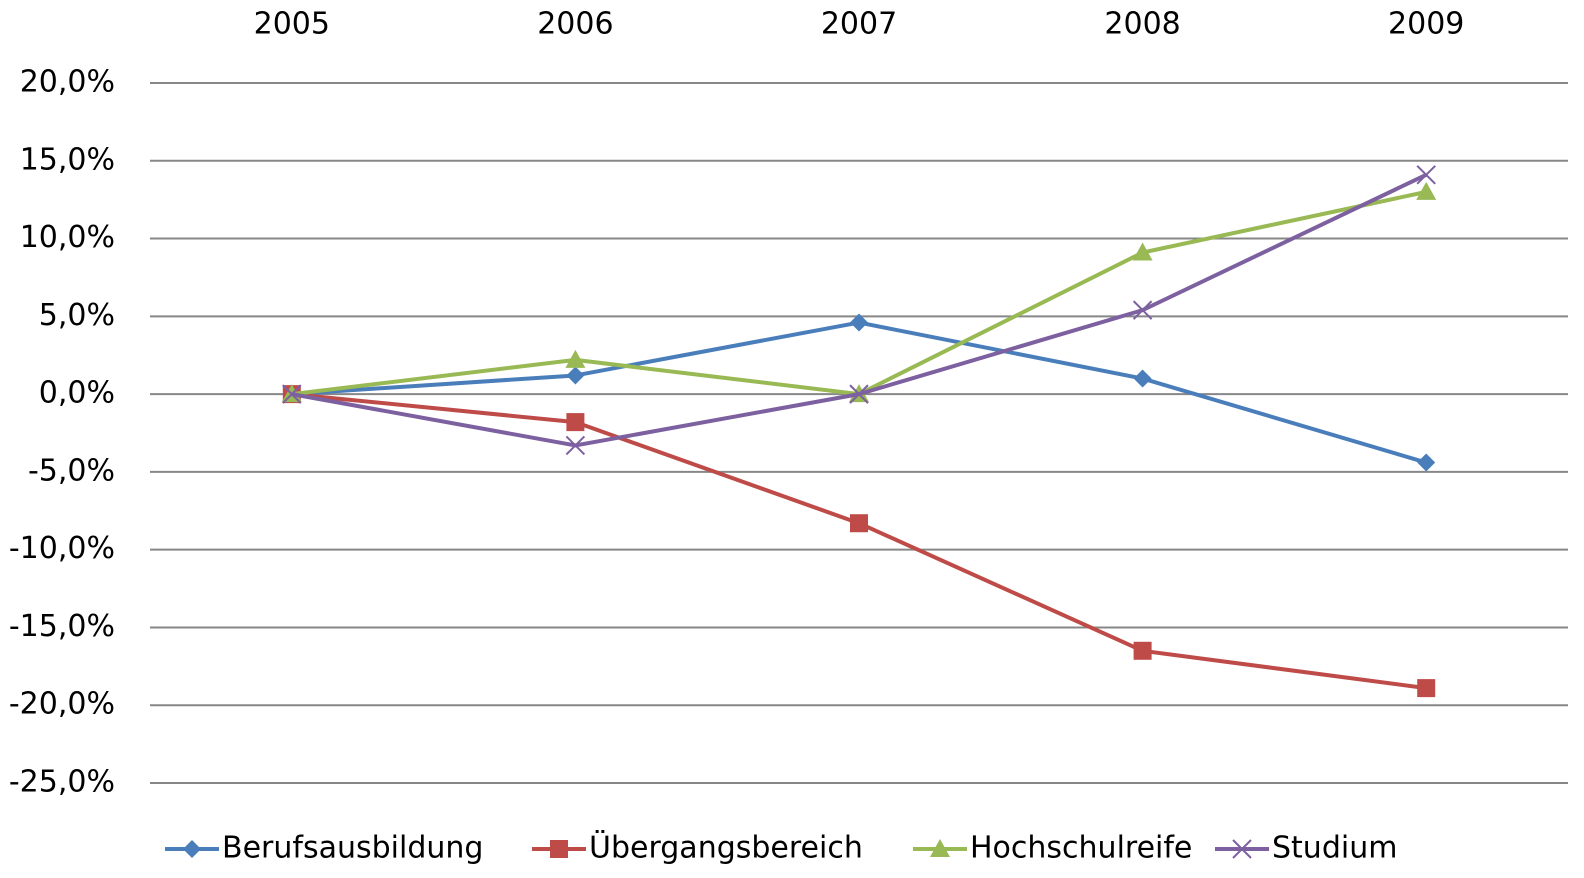 The height and width of the screenshot is (878, 1584). What do you see at coordinates (352, 848) in the screenshot?
I see `legend-label: Berufsausbildung` at bounding box center [352, 848].